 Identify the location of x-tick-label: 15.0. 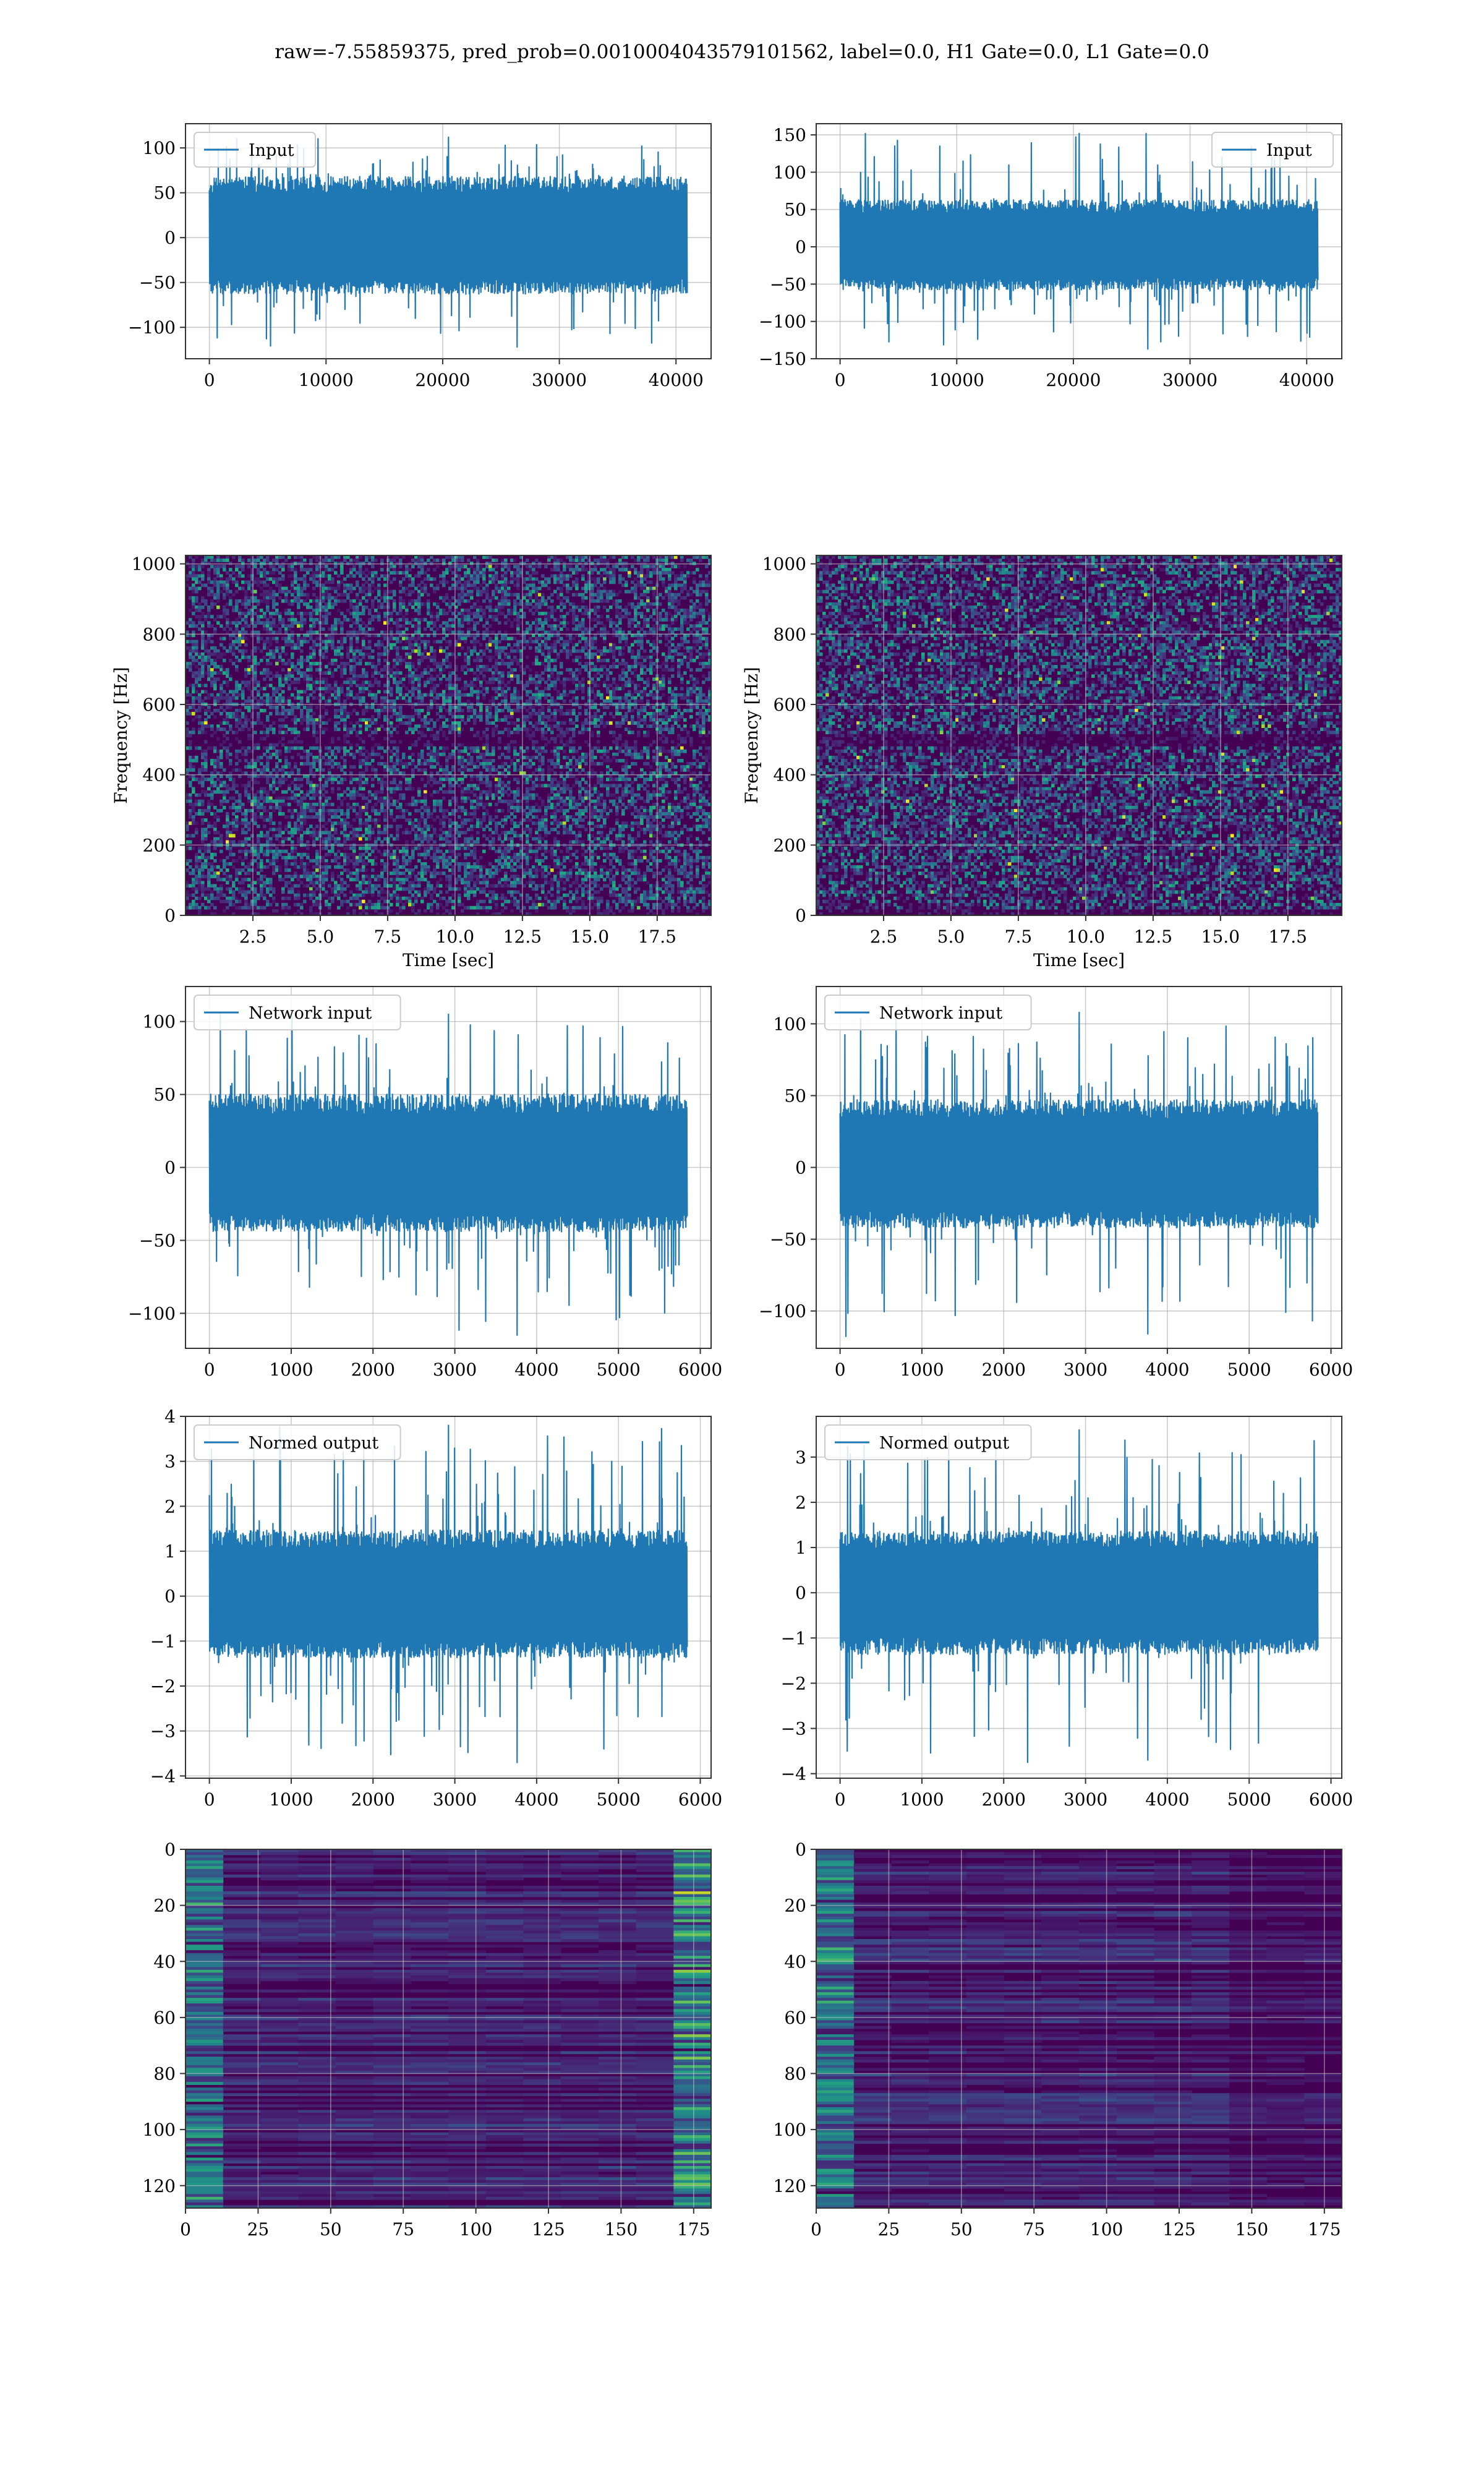
(590, 937).